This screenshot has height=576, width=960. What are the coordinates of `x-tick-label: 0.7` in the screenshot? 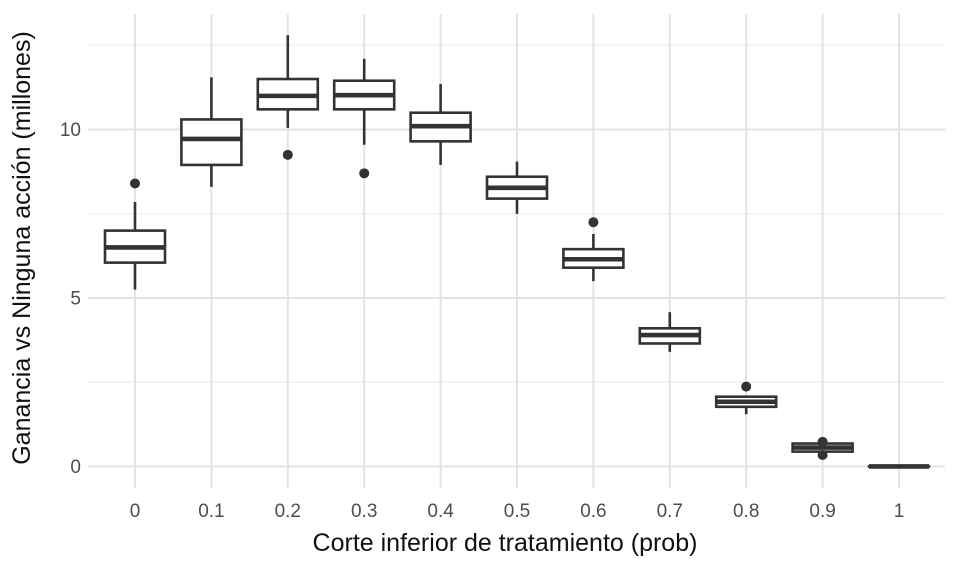 It's located at (670, 511).